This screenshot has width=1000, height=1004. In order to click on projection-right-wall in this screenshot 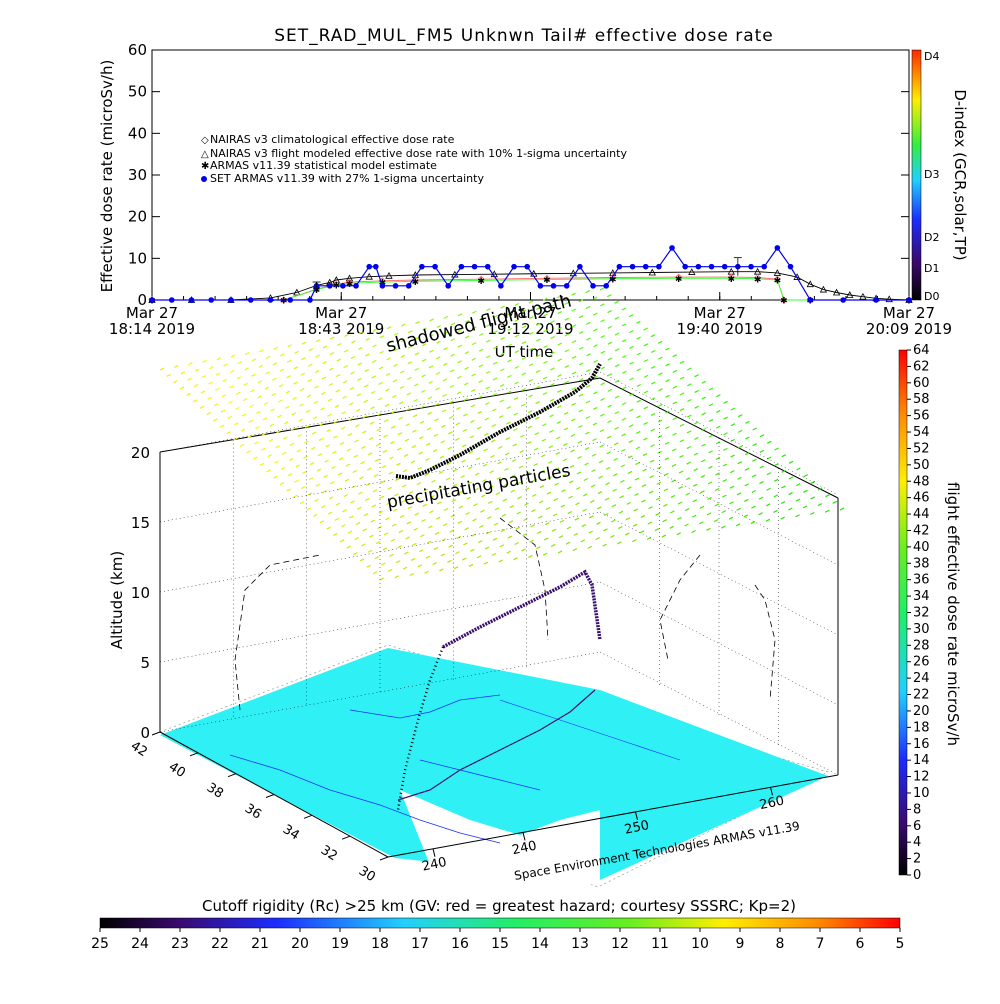, I will do `click(765, 642)`.